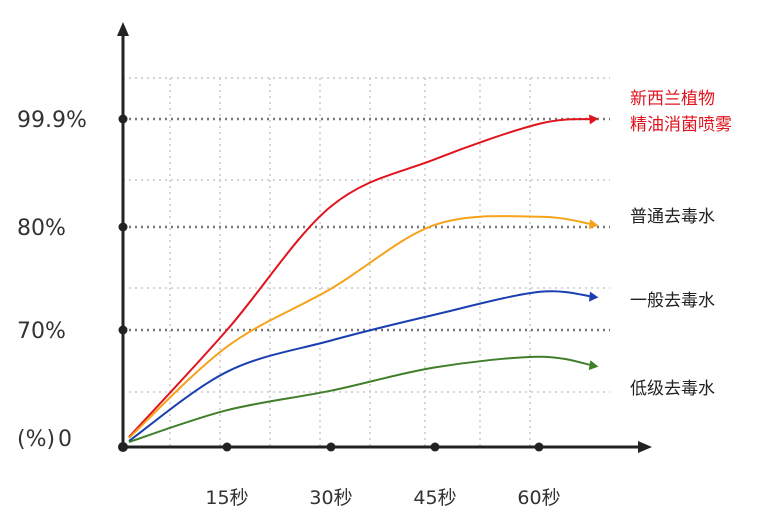 The image size is (758, 527). Describe the element at coordinates (672, 99) in the screenshot. I see `series-label: 新西兰植物` at that location.